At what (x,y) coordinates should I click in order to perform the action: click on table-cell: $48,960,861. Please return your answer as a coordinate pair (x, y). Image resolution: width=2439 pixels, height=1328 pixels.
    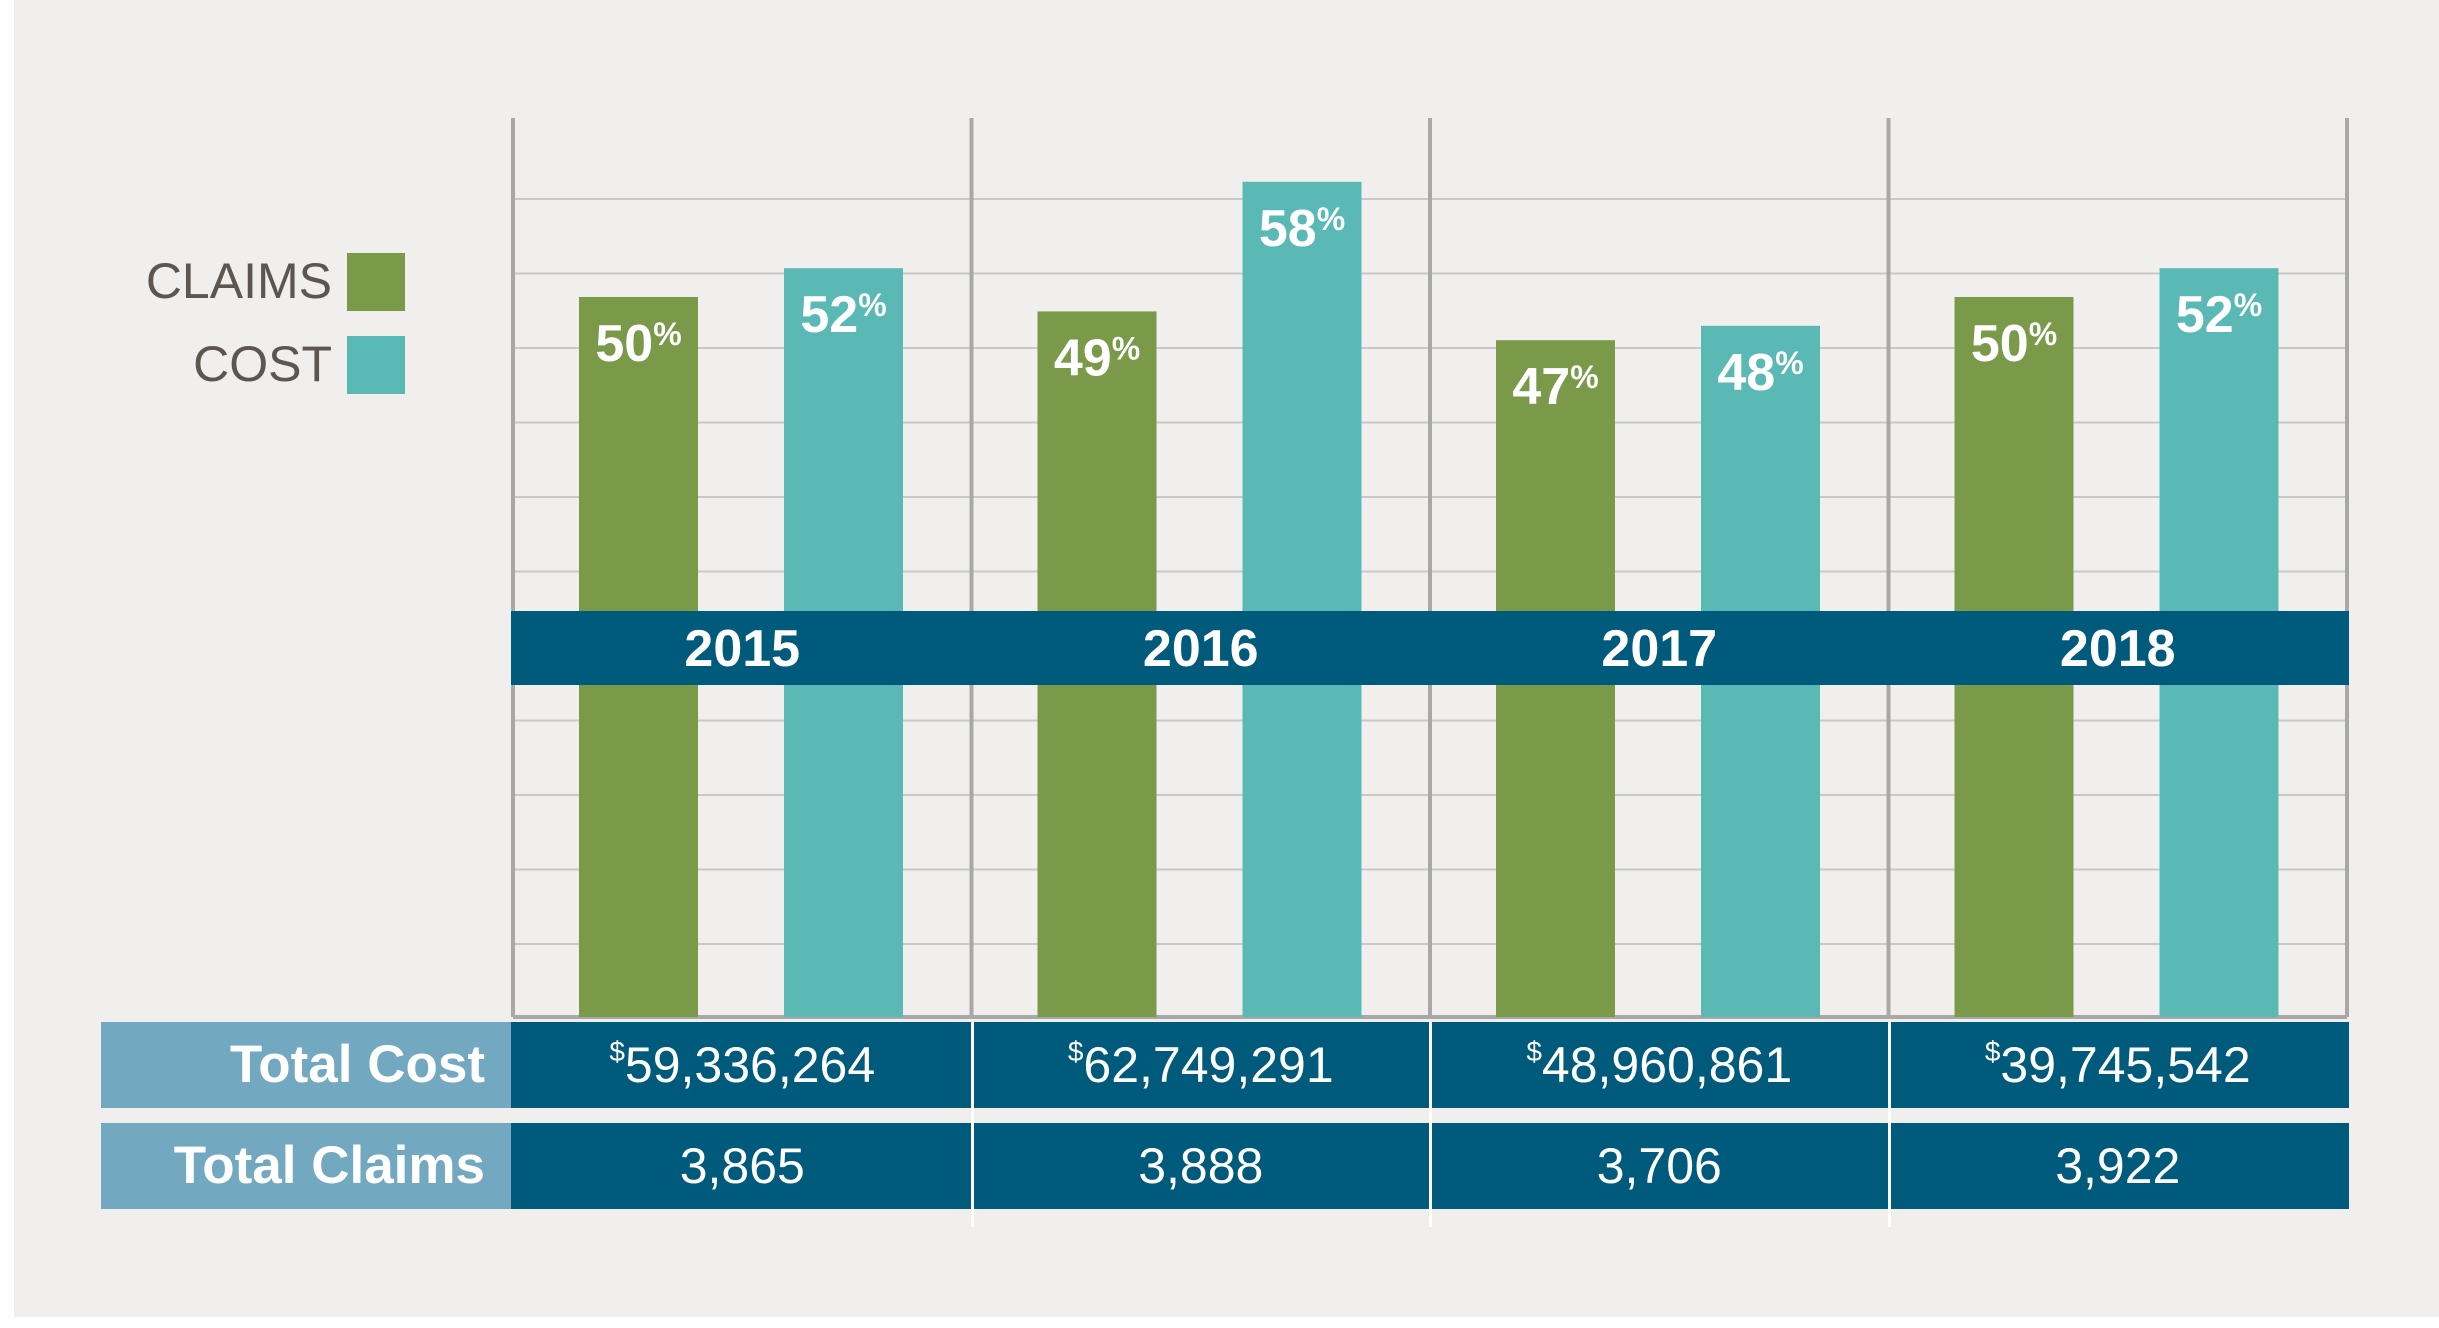
    Looking at the image, I should click on (1659, 1065).